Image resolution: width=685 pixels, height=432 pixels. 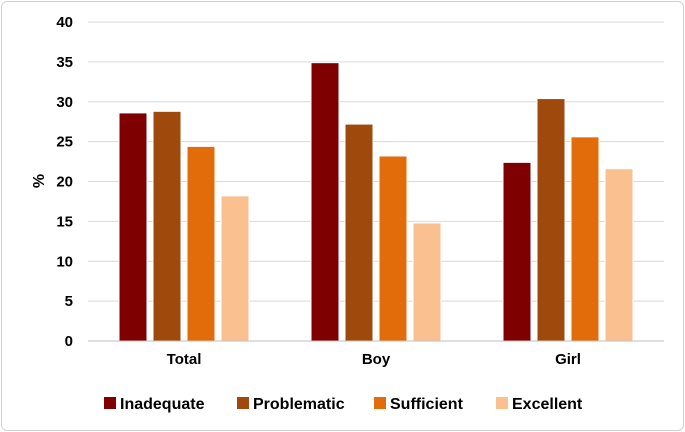 I want to click on bar-inadequate-total, so click(x=133, y=227).